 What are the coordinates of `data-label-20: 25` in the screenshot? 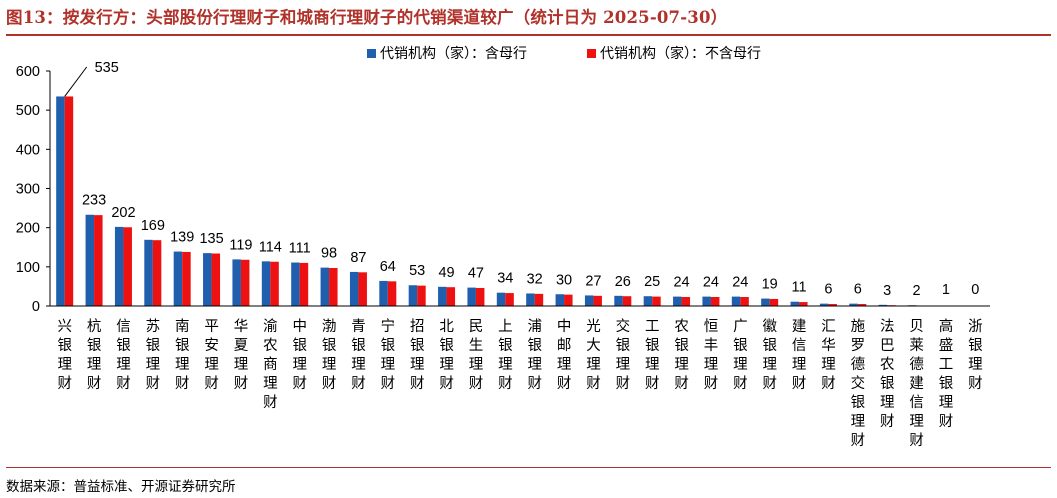 It's located at (652, 282).